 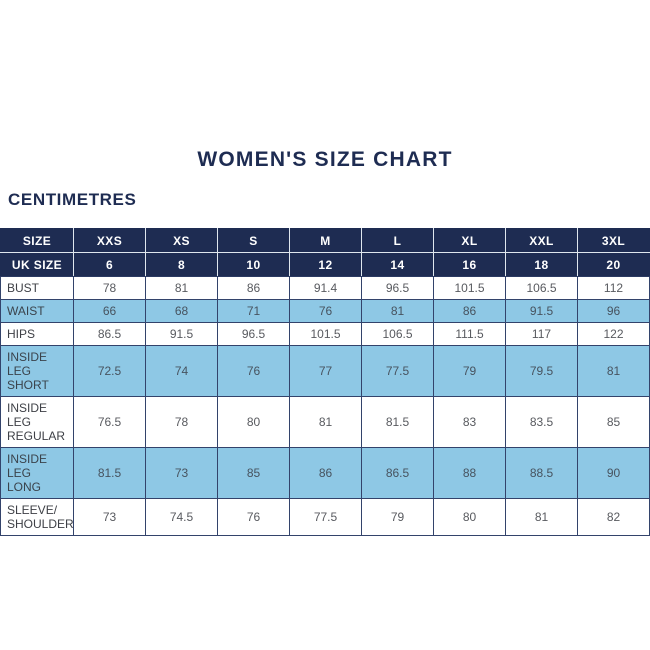 I want to click on table-row: INSIDE LEG REGULAR 76.5 78 80 81 81.5 83 83.5 85, so click(x=325, y=422).